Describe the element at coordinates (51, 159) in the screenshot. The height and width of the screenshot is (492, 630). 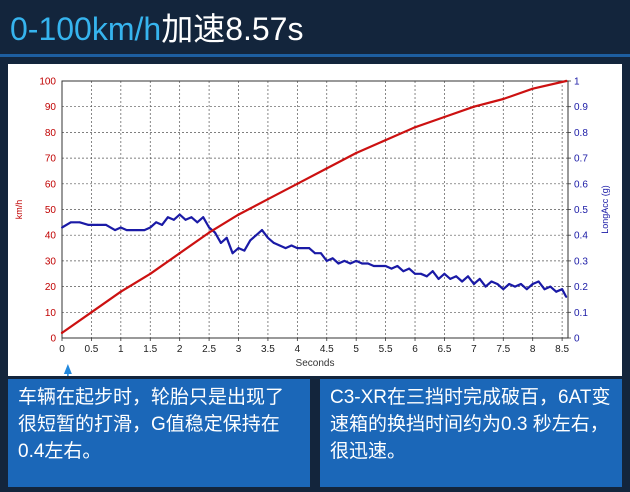
I see `left-tick-label: 70` at that location.